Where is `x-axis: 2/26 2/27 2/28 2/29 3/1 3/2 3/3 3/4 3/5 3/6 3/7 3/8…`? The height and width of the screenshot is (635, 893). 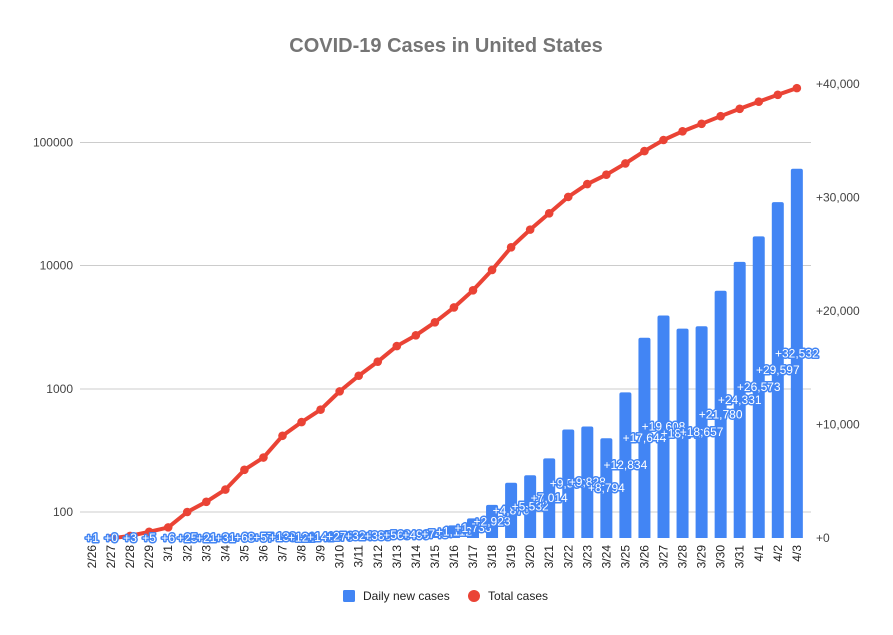 x-axis: 2/26 2/27 2/28 2/29 3/1 3/2 3/3 3/4 3/5 3/6 3/7 3/8… is located at coordinates (444, 557).